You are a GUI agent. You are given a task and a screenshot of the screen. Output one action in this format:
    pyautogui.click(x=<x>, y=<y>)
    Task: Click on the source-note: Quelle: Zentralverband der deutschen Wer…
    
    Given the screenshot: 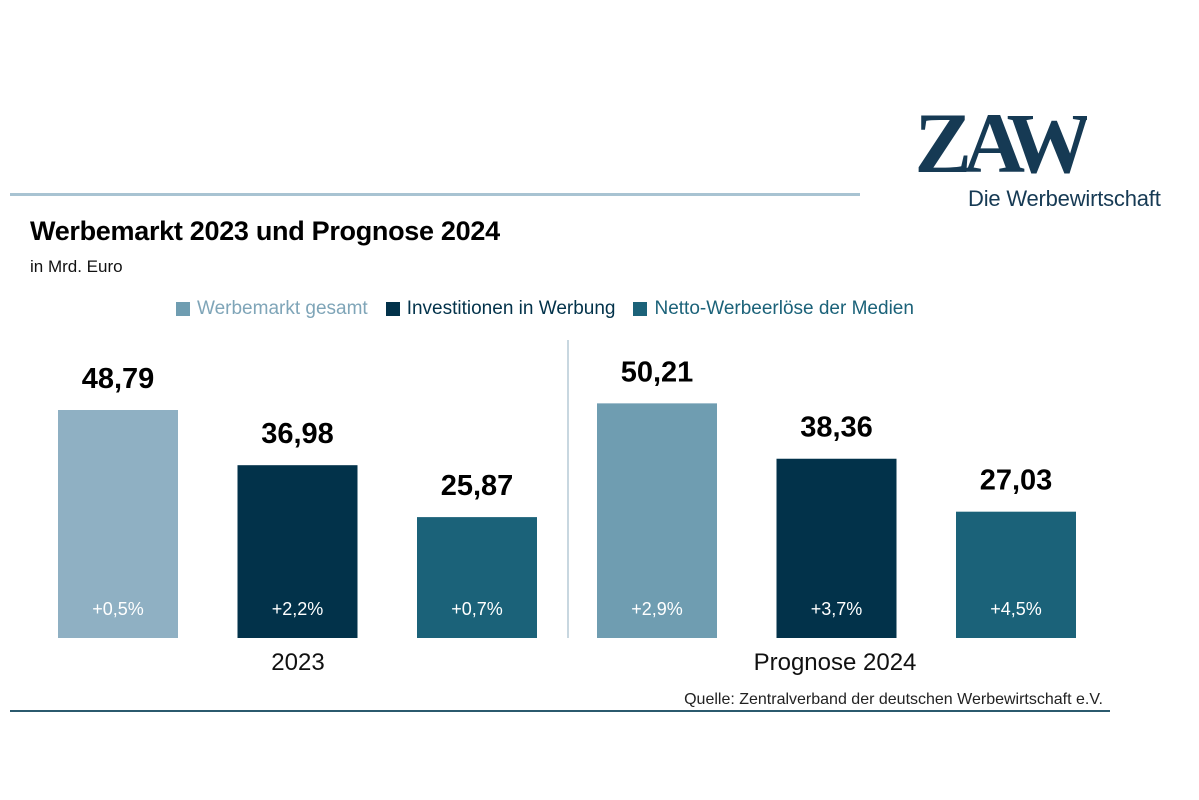 What is the action you would take?
    pyautogui.click(x=893, y=699)
    